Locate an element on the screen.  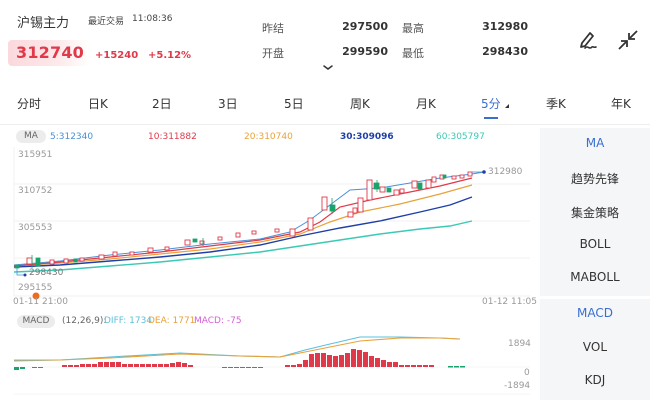
price-change-pct: +5.12% is located at coordinates (170, 55).